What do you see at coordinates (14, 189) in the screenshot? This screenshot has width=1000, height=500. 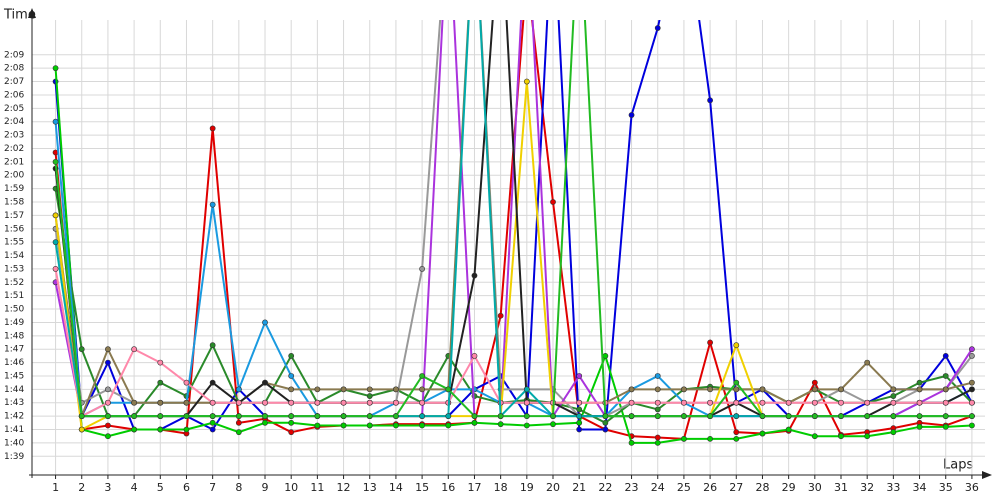 I see `y-tick-label: 1:59` at bounding box center [14, 189].